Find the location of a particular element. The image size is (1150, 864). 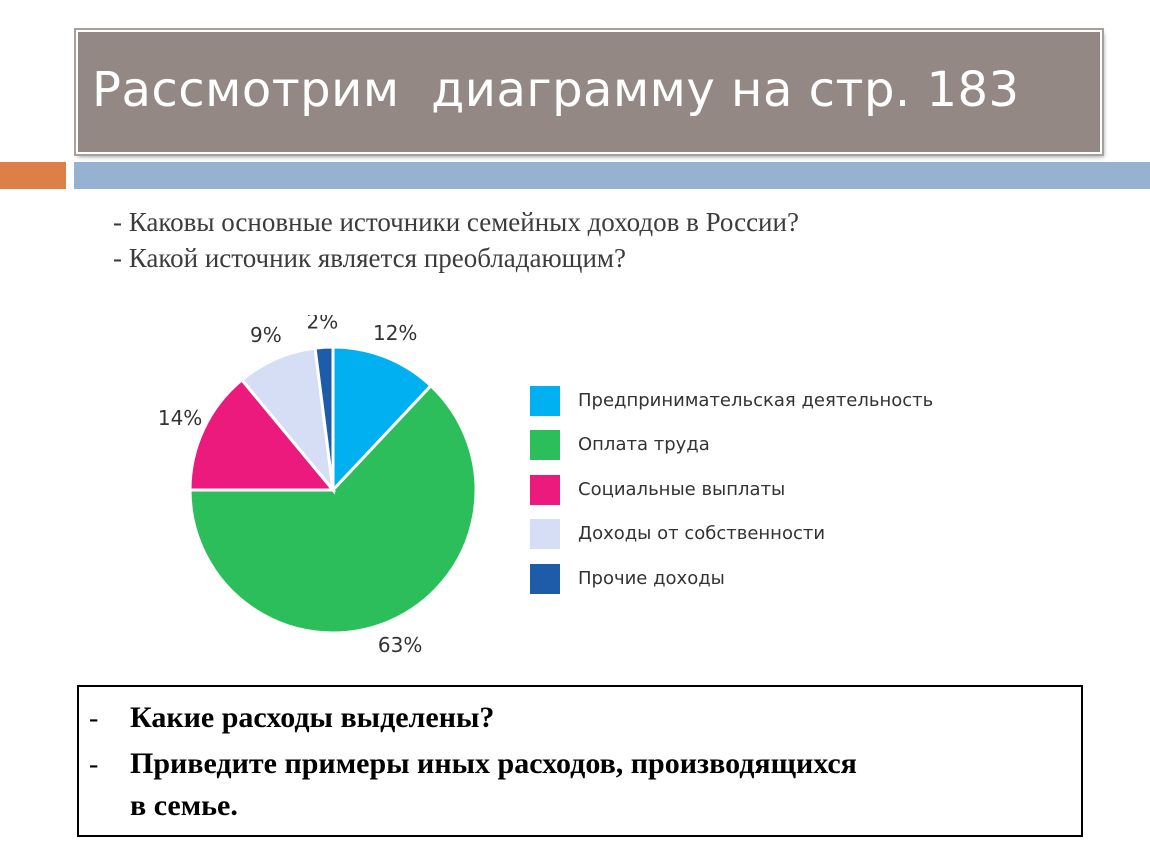

accent-bar-blue is located at coordinates (612, 175).